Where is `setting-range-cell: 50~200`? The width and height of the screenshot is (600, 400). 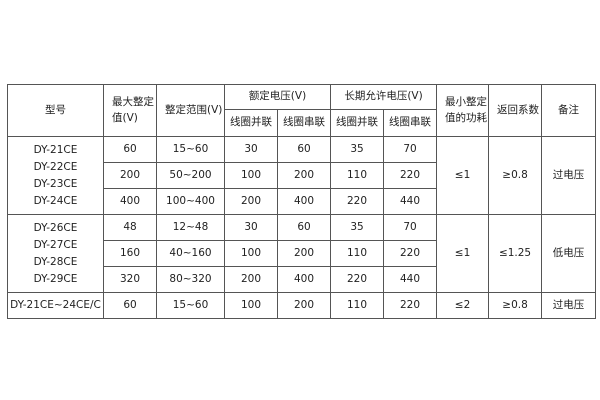
setting-range-cell: 50~200 is located at coordinates (190, 175).